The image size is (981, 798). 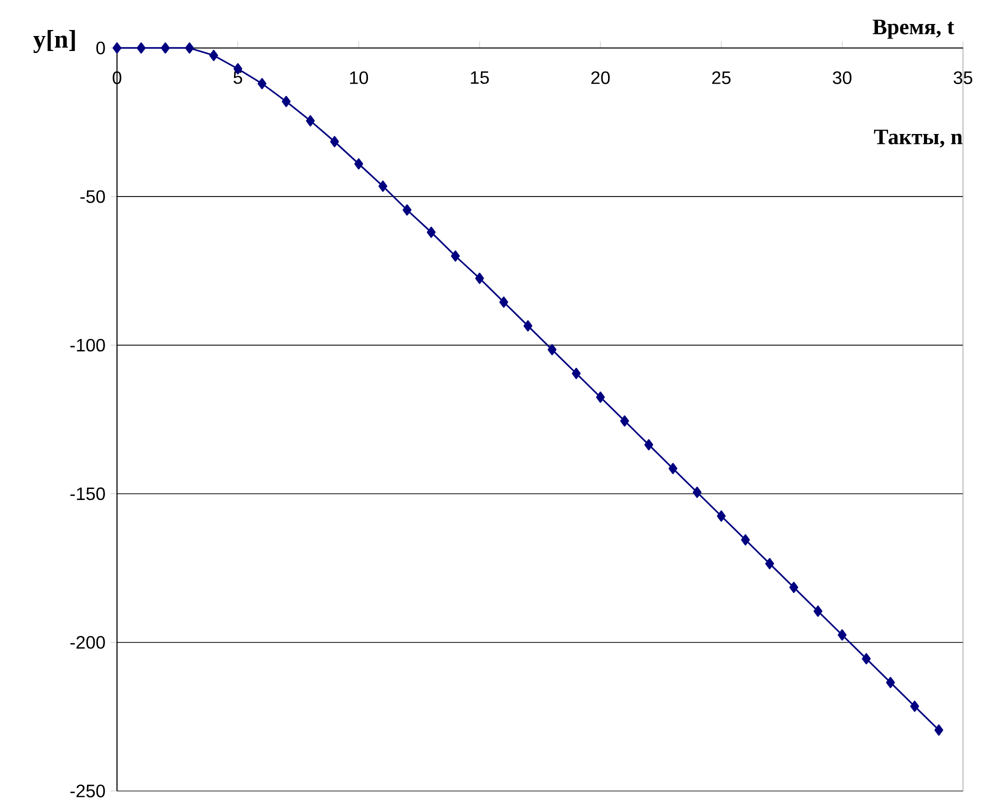 I want to click on x-tick-label: 30, so click(x=842, y=77).